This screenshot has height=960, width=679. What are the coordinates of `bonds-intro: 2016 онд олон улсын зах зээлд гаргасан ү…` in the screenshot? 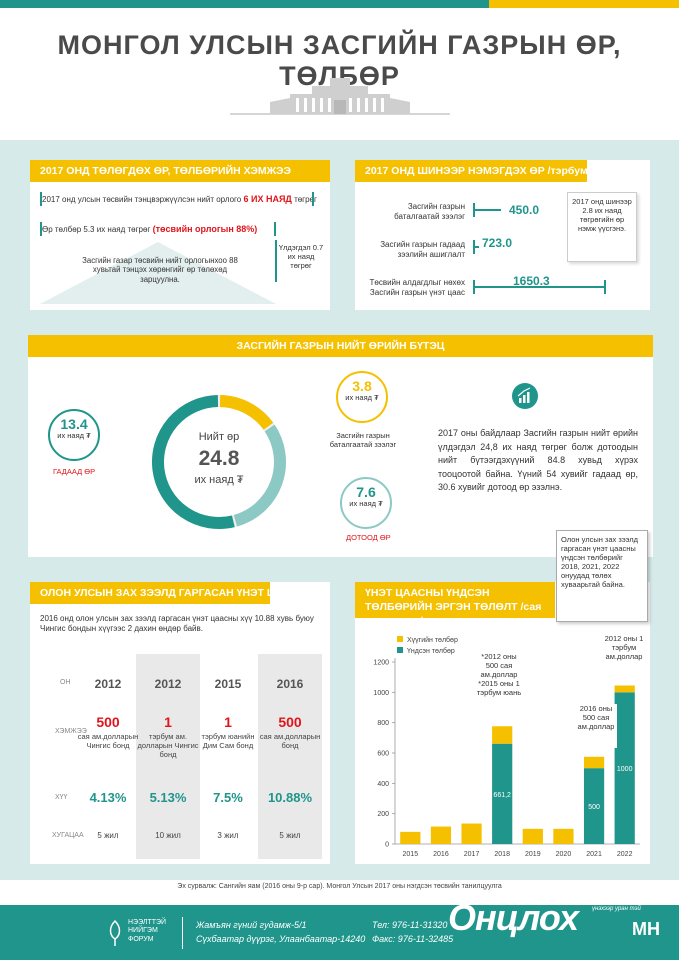 It's located at (177, 624).